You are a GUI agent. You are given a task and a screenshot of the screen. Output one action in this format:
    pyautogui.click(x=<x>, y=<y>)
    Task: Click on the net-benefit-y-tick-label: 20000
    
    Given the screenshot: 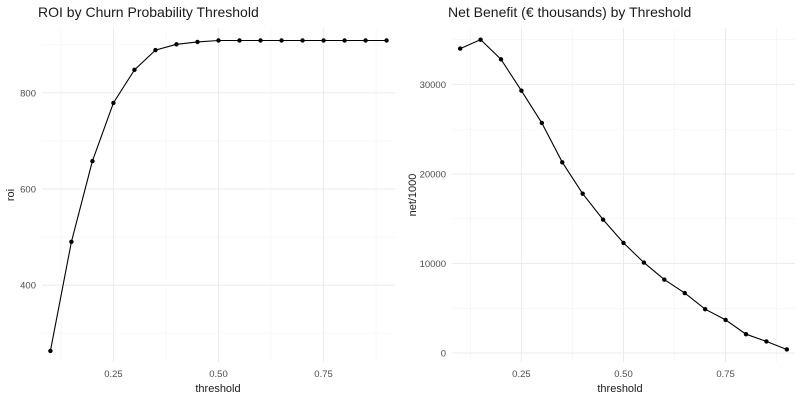 What is the action you would take?
    pyautogui.click(x=433, y=174)
    